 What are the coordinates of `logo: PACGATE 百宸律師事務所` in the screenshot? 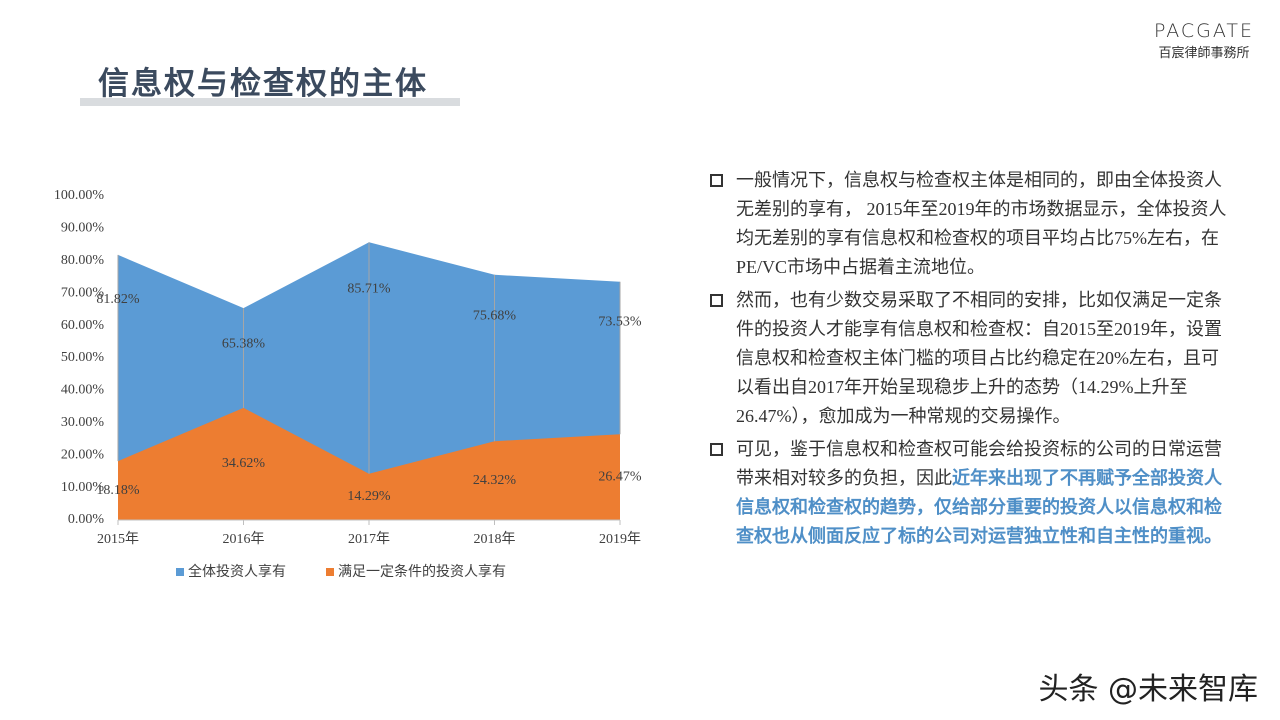 It's located at (1204, 40).